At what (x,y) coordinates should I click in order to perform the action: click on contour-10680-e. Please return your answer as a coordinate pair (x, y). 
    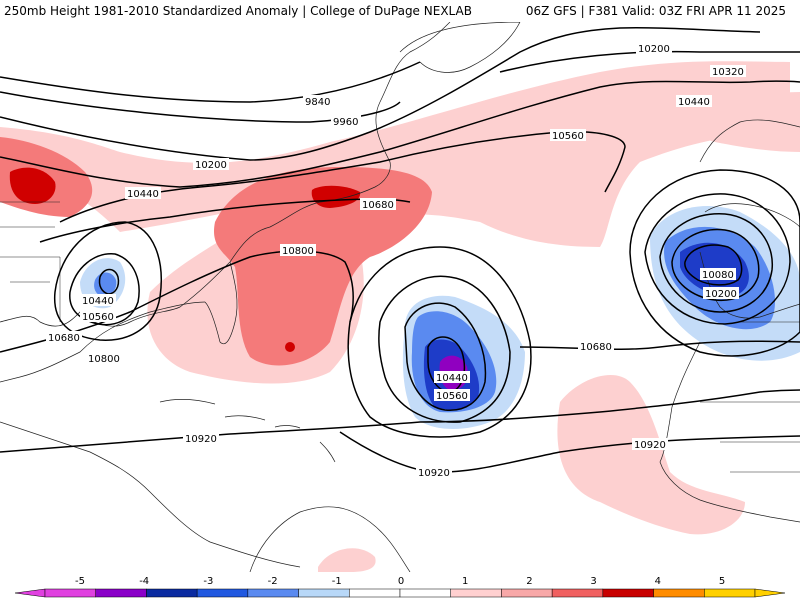
    Looking at the image, I should click on (659, 345).